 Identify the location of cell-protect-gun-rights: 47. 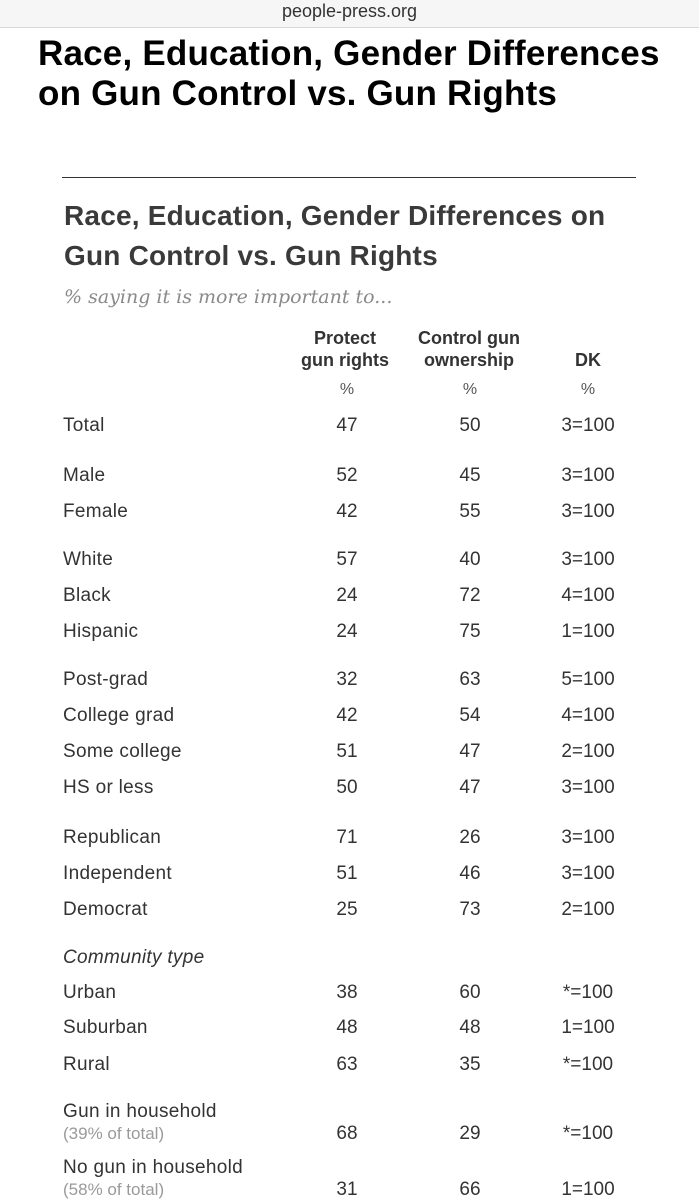
(347, 425).